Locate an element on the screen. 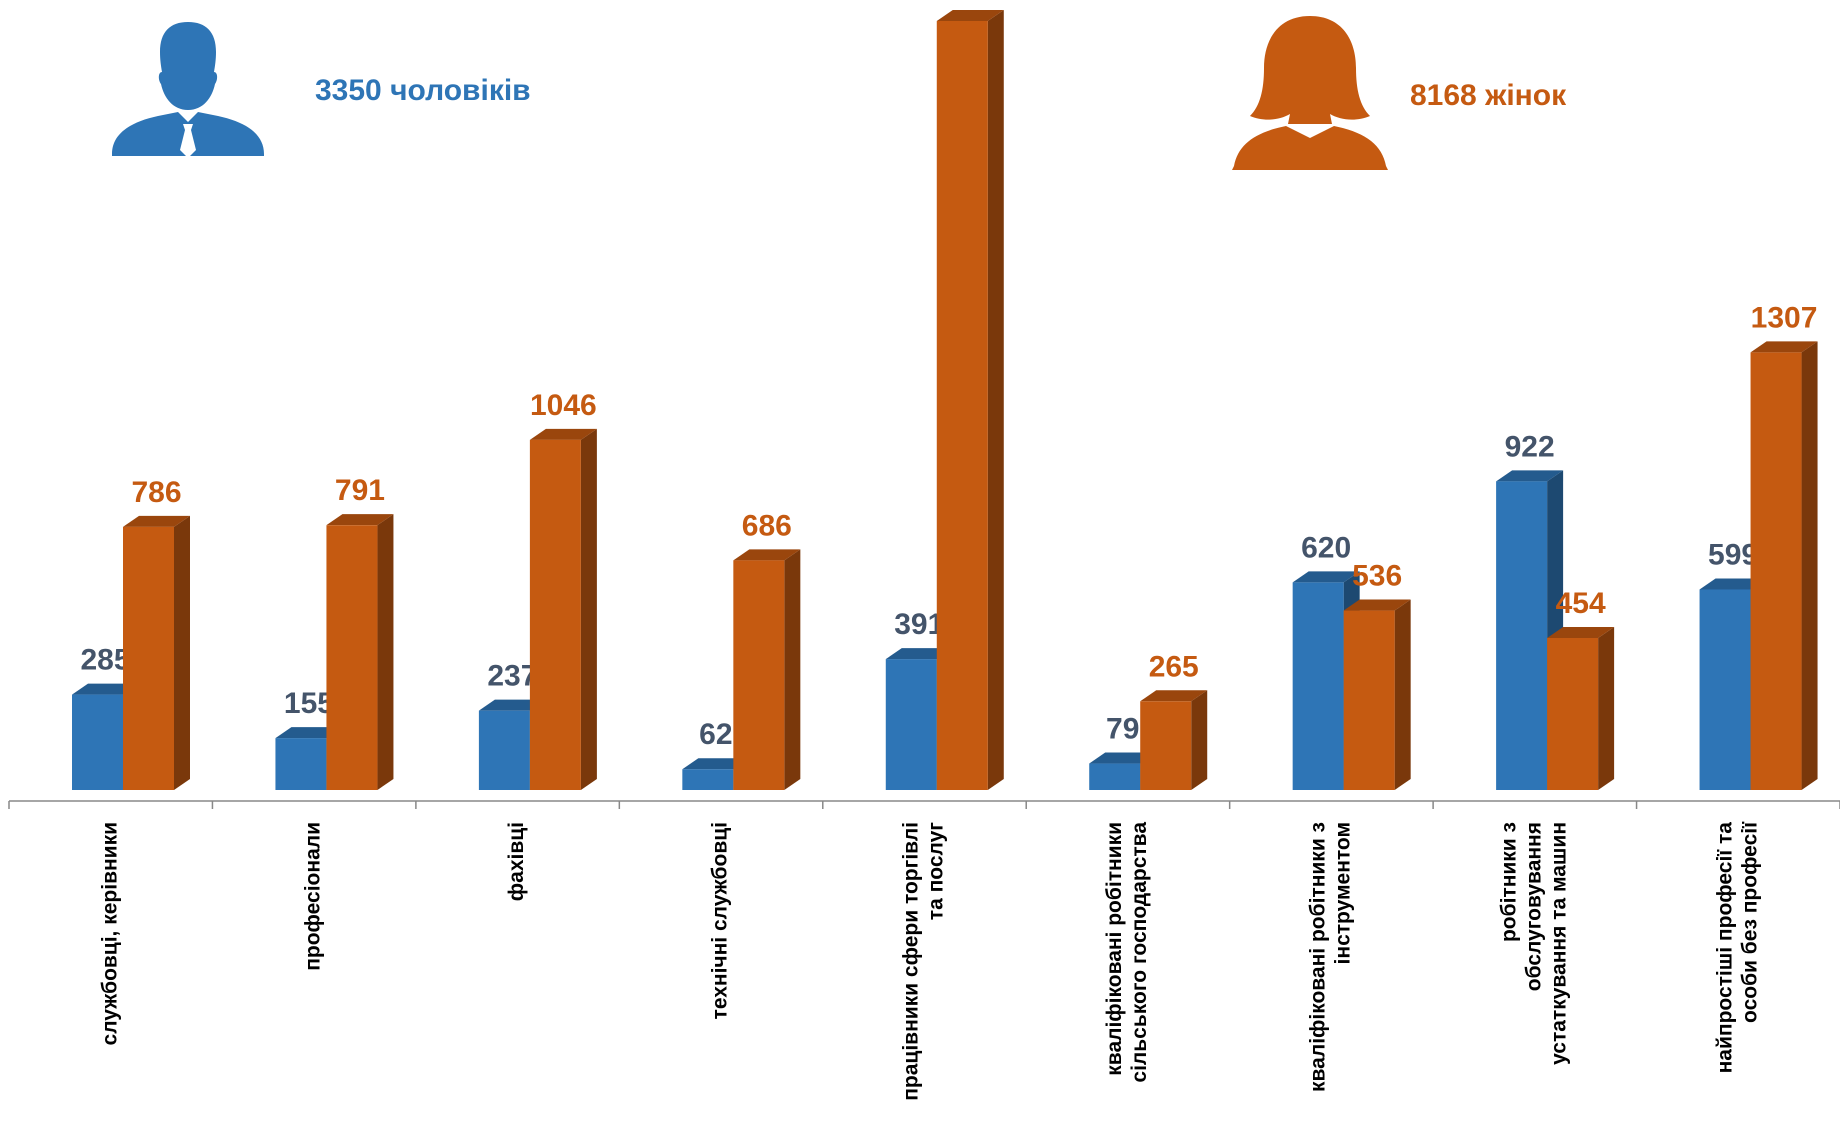  value-label: 454 is located at coordinates (1581, 603).